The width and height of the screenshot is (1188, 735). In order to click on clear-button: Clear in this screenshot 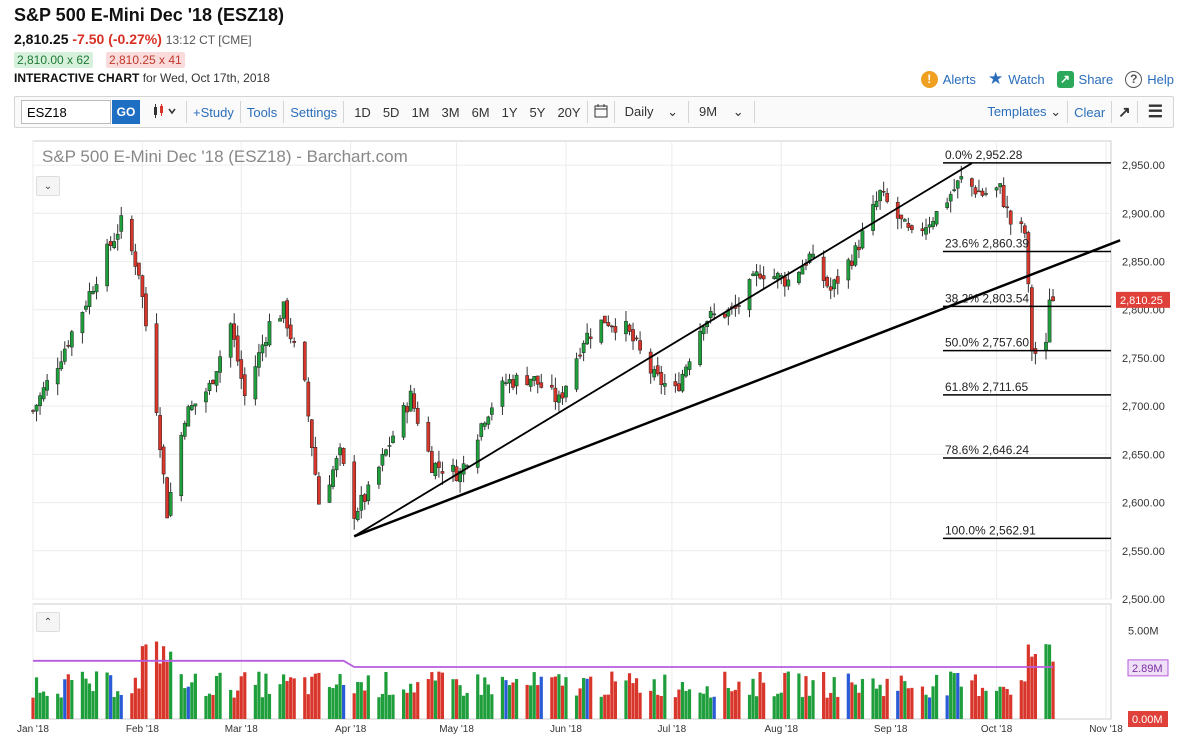, I will do `click(1090, 112)`.